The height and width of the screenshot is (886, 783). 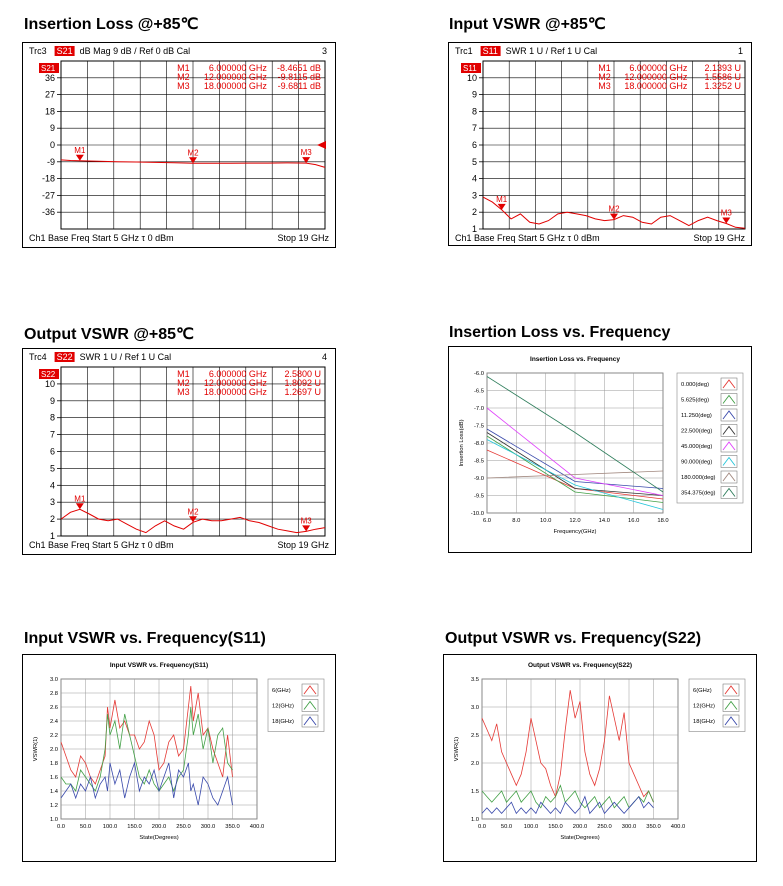 I want to click on vna-param-box, so click(x=64, y=51).